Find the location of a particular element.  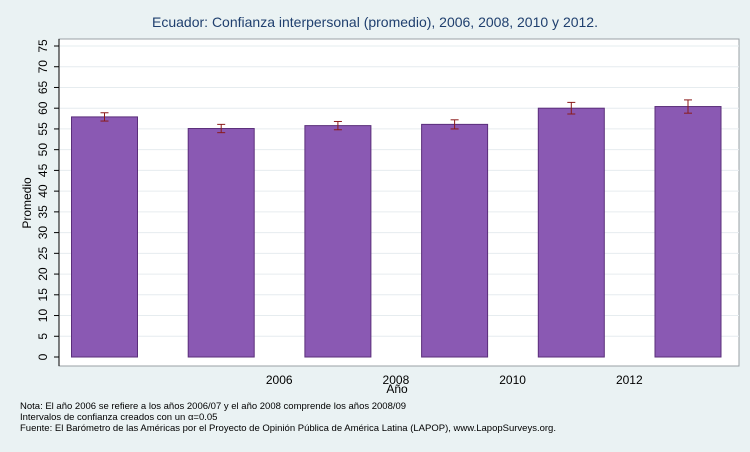

y-axis-title: Promedio is located at coordinates (27, 203).